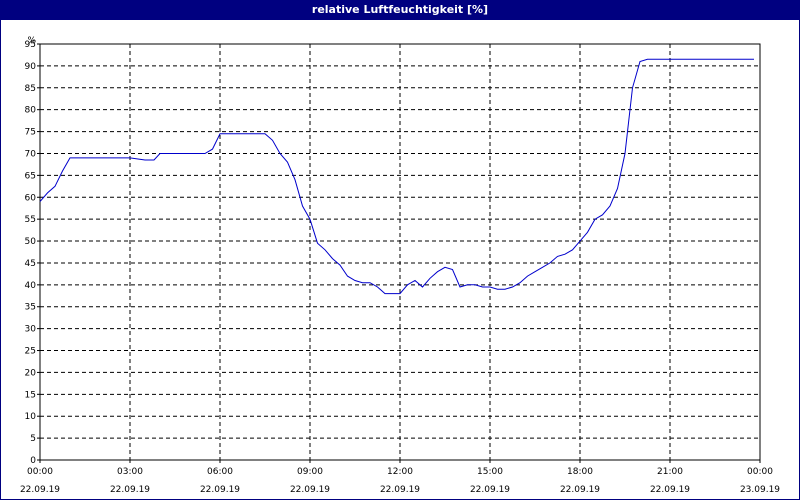 Image resolution: width=800 pixels, height=500 pixels. I want to click on y-tick-label: 50, so click(31, 242).